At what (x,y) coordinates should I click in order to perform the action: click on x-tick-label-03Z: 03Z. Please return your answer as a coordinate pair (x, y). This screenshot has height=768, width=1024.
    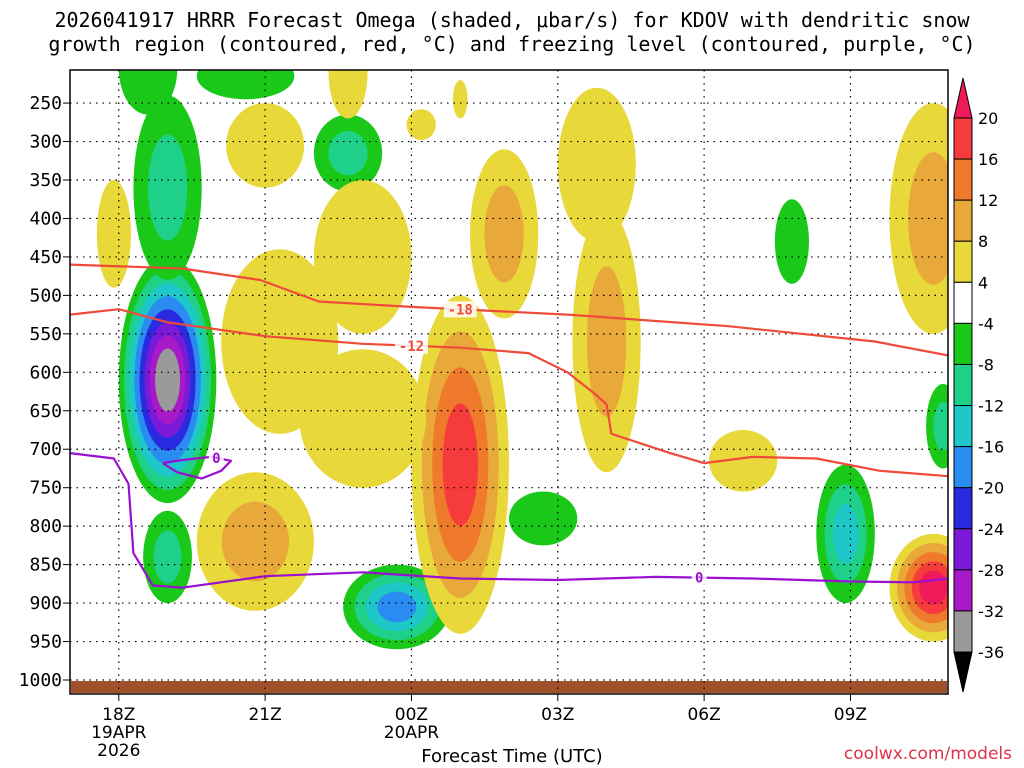
    Looking at the image, I should click on (557, 715).